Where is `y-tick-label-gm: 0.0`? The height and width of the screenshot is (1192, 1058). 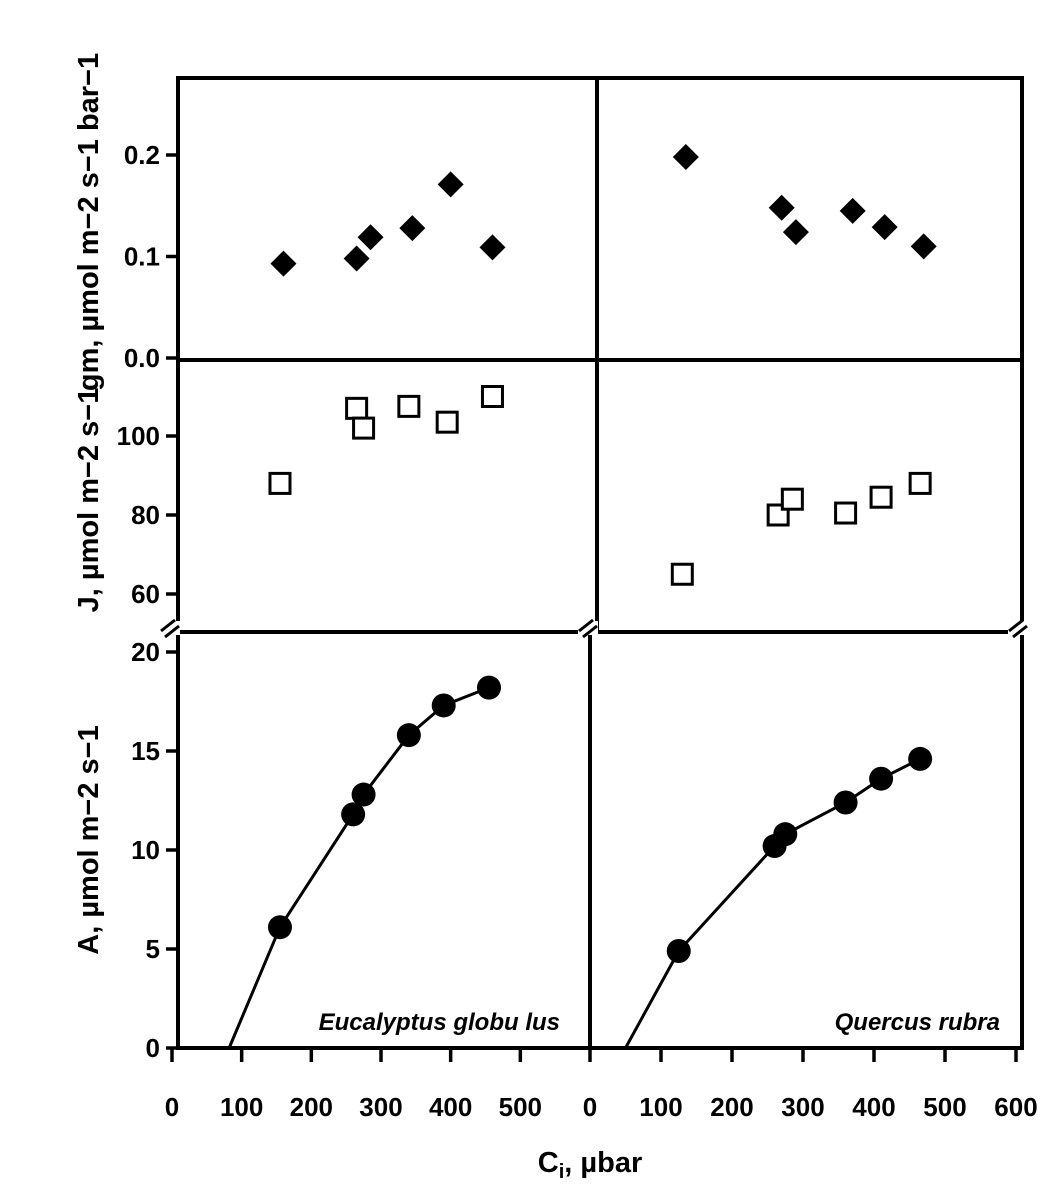 y-tick-label-gm: 0.0 is located at coordinates (142, 358).